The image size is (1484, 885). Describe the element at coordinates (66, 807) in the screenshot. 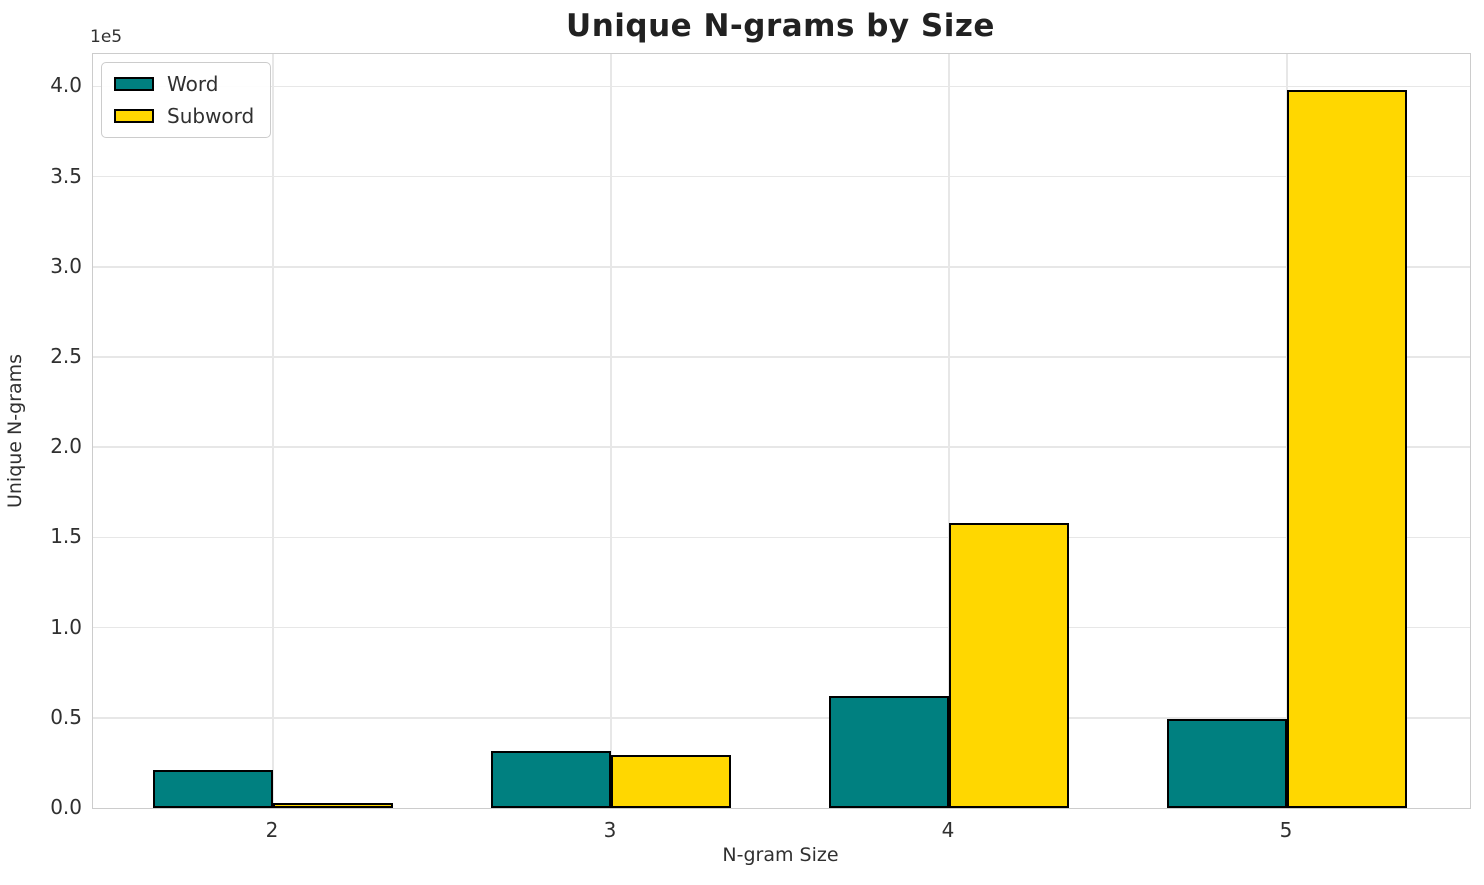

I see `y-tick-label: 0.0` at that location.